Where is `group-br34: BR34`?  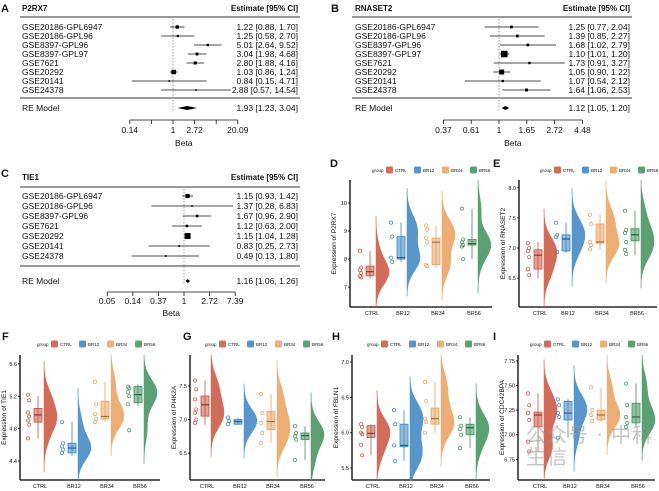
group-br34: BR34 is located at coordinates (605, 422).